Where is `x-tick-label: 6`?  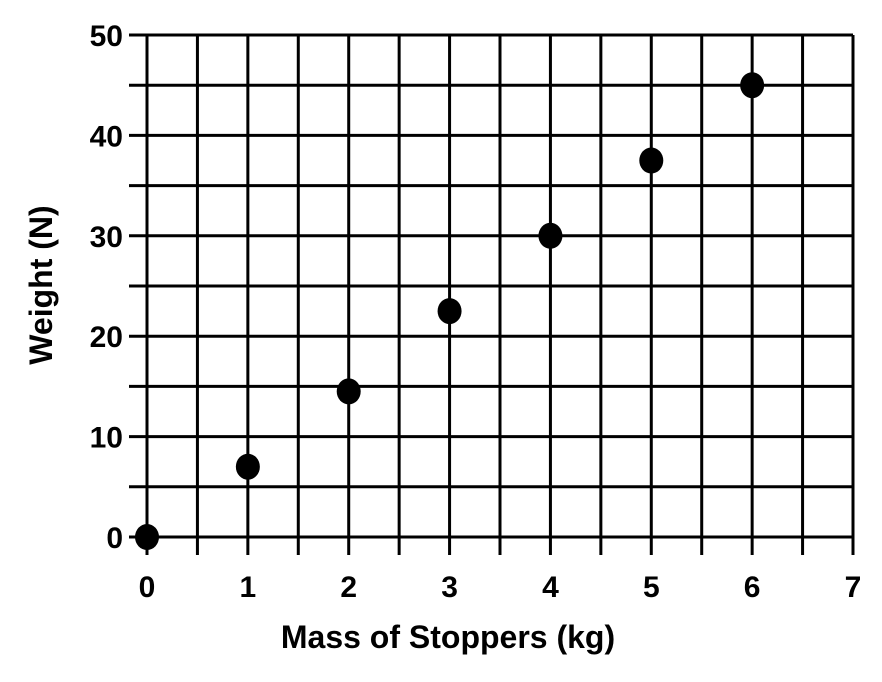
x-tick-label: 6 is located at coordinates (752, 587).